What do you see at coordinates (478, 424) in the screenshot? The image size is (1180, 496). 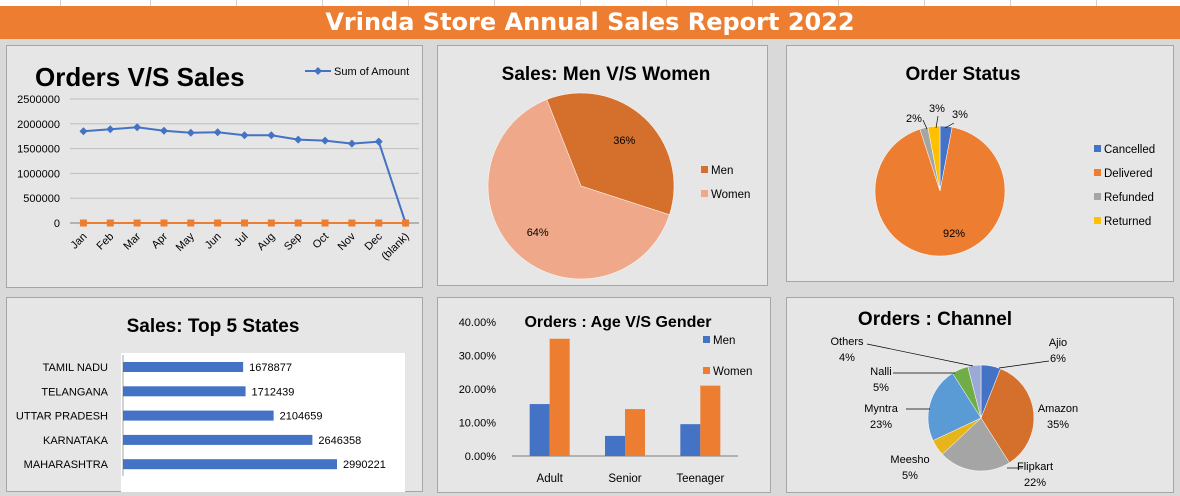 I see `y-tick-label: 10.00%` at bounding box center [478, 424].